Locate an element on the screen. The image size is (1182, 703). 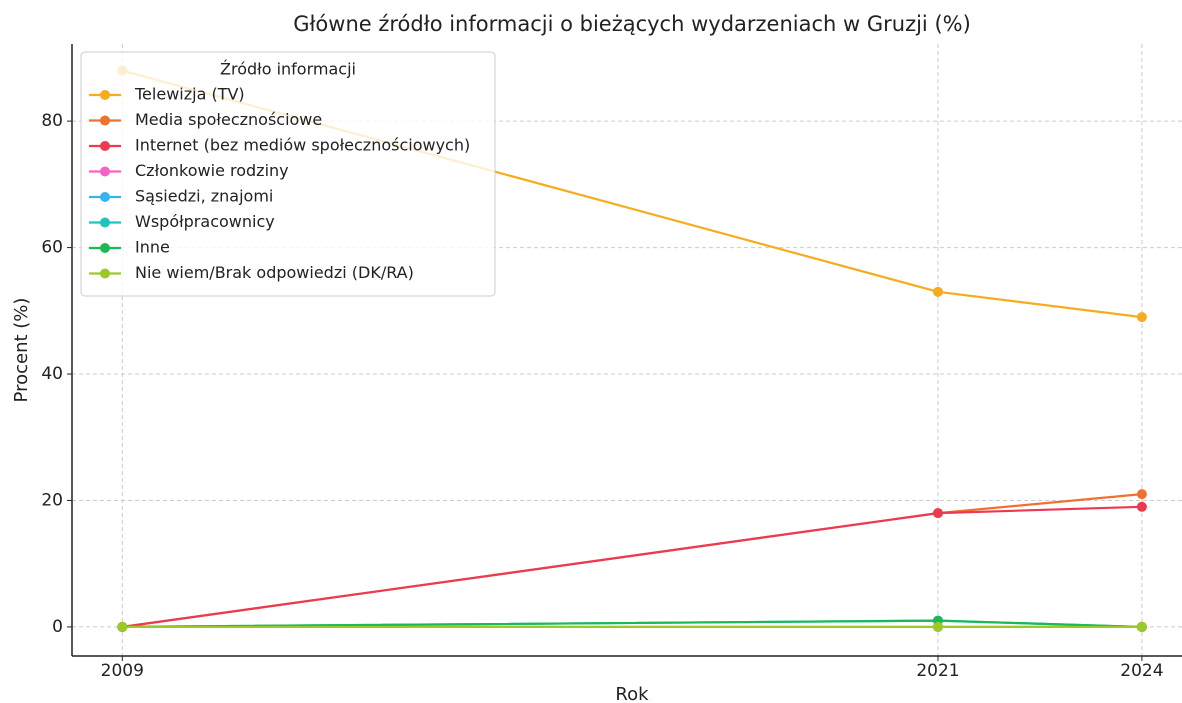
x-tick-label: 2021 is located at coordinates (937, 671).